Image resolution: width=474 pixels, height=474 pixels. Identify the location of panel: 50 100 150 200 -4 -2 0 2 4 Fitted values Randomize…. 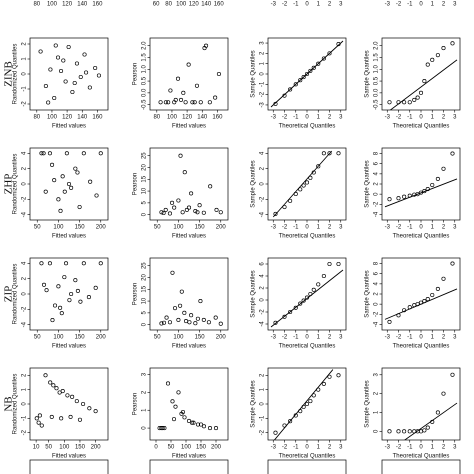
(61, 303).